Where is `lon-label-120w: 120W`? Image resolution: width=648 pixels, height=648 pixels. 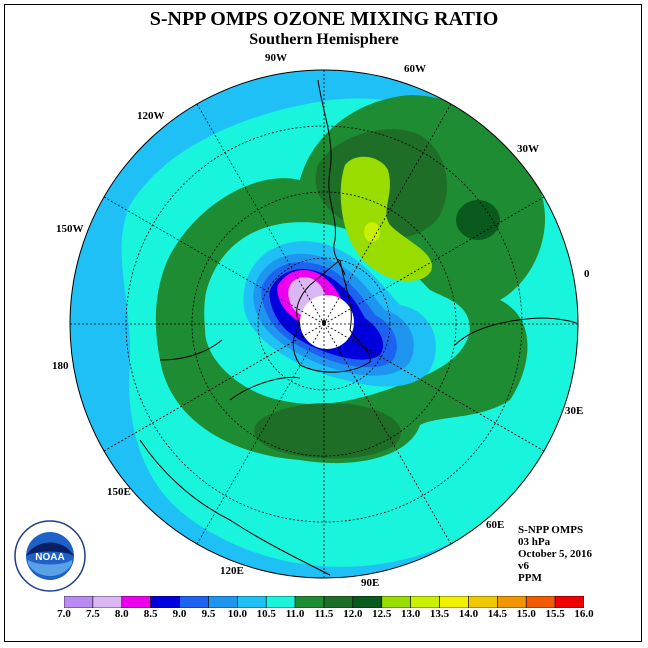
lon-label-120w: 120W is located at coordinates (151, 116).